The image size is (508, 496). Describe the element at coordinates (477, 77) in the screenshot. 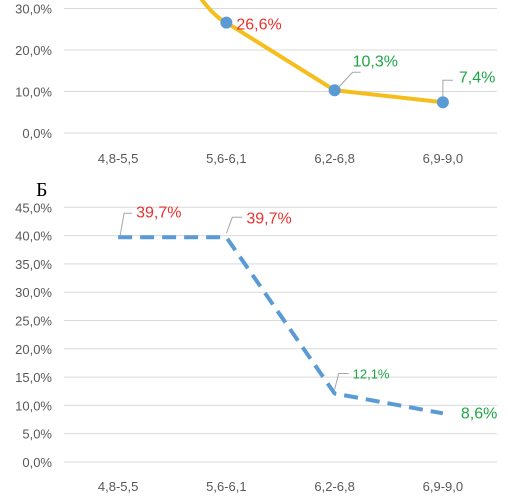

I see `data-label: 7,4%` at that location.